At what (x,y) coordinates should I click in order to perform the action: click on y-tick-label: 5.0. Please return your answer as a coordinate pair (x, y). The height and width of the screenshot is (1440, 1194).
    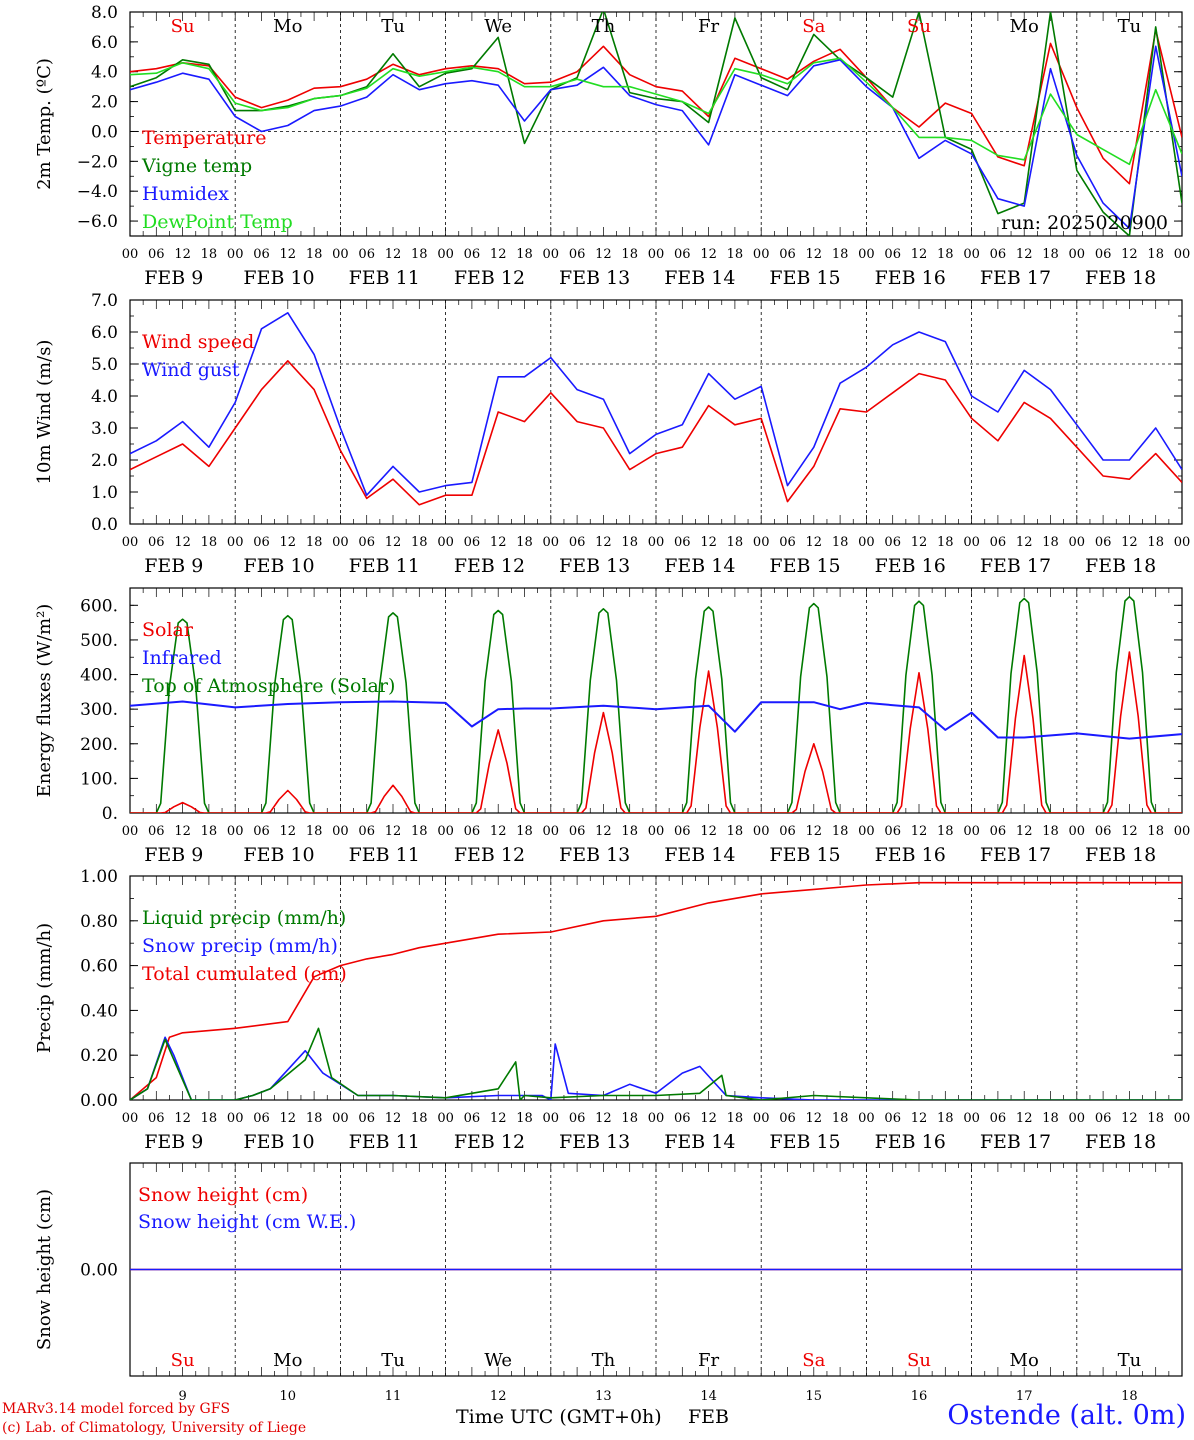
    Looking at the image, I should click on (104, 365).